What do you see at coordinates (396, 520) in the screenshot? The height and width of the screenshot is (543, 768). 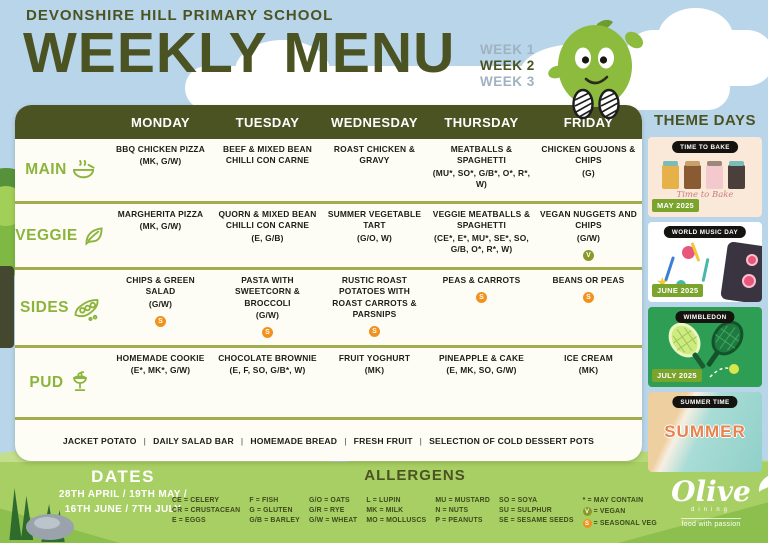 I see `allergen-entry: MO = MOLLUSCS` at bounding box center [396, 520].